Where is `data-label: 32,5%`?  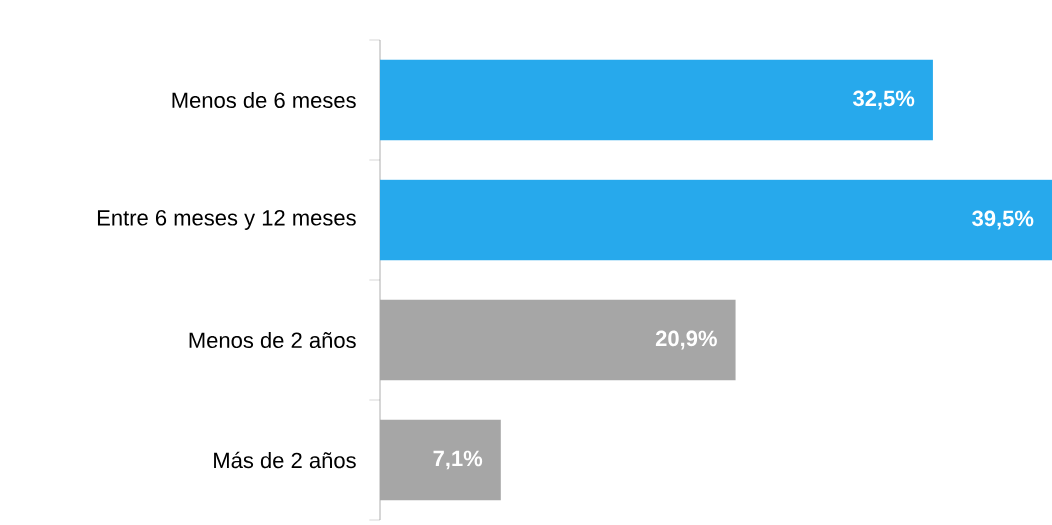
data-label: 32,5% is located at coordinates (883, 100).